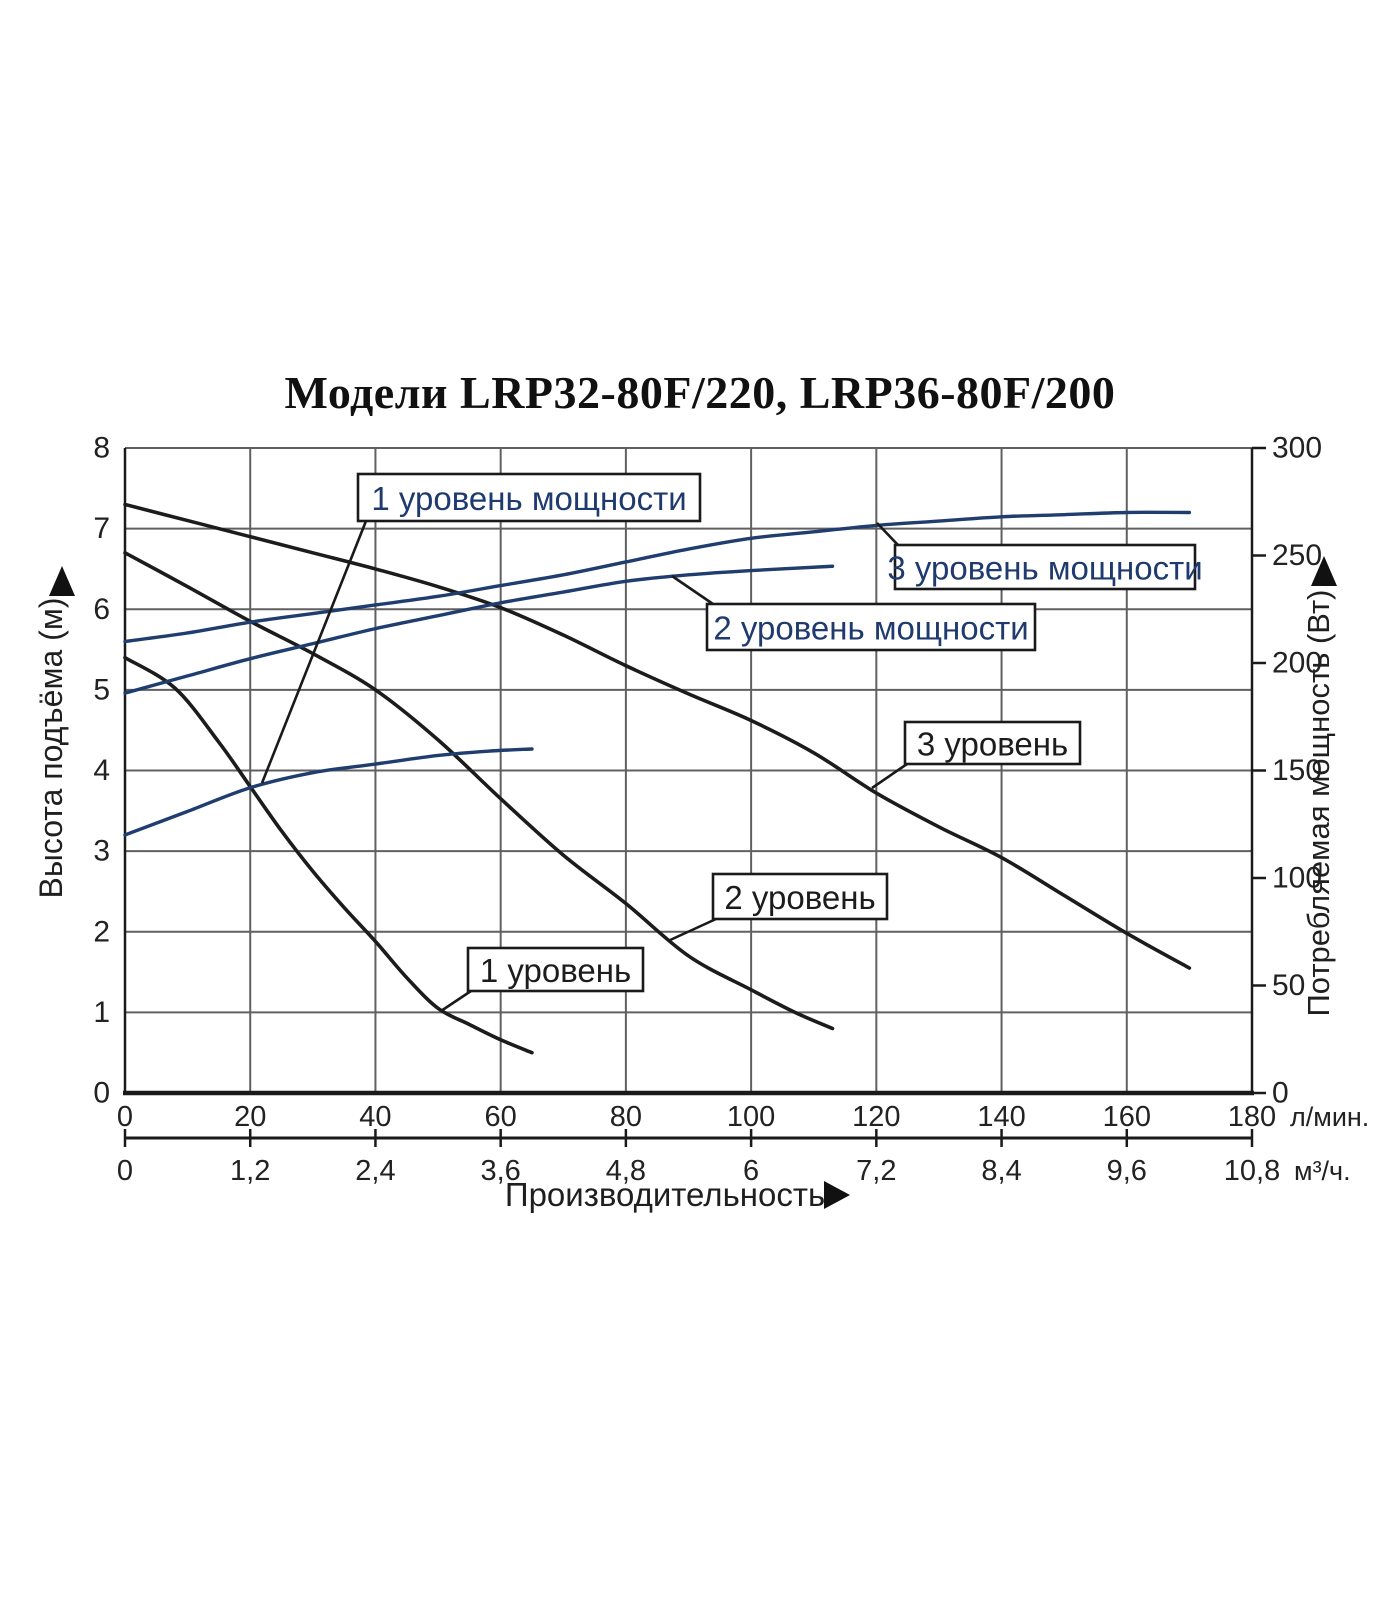 The height and width of the screenshot is (1600, 1400). What do you see at coordinates (250, 1117) in the screenshot?
I see `x-primary-tick-label: 20` at bounding box center [250, 1117].